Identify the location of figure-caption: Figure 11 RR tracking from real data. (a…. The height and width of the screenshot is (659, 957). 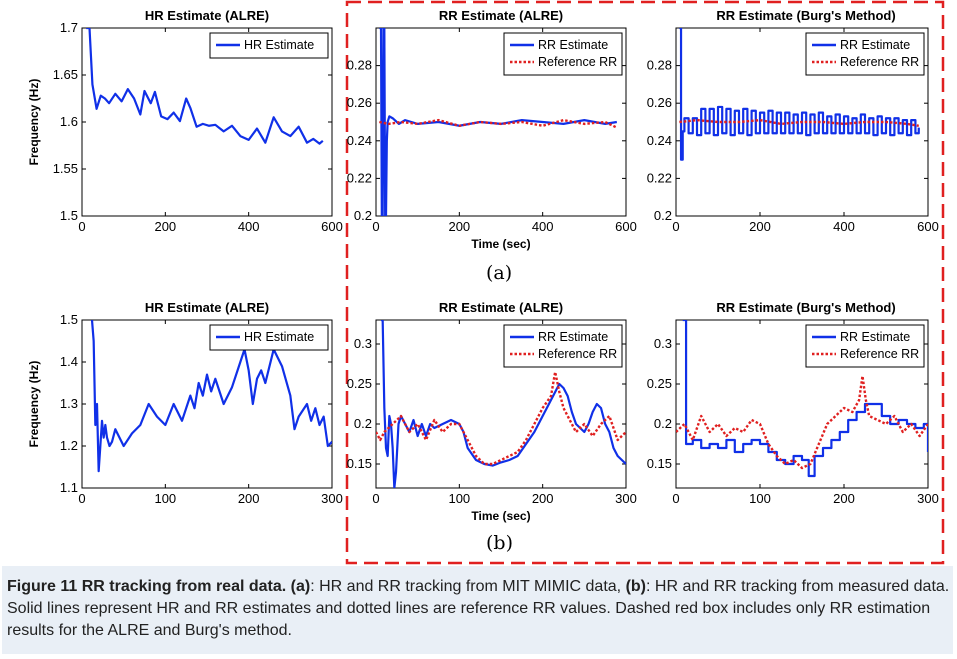
(477, 610).